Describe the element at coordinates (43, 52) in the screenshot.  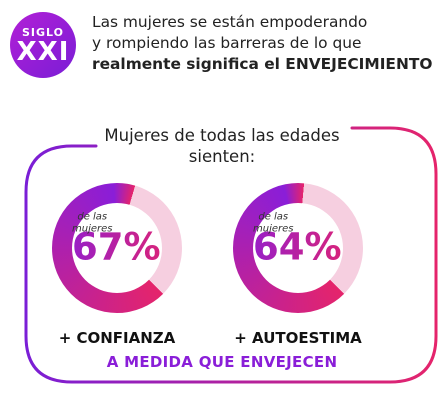
I see `badge-line2: XXI` at that location.